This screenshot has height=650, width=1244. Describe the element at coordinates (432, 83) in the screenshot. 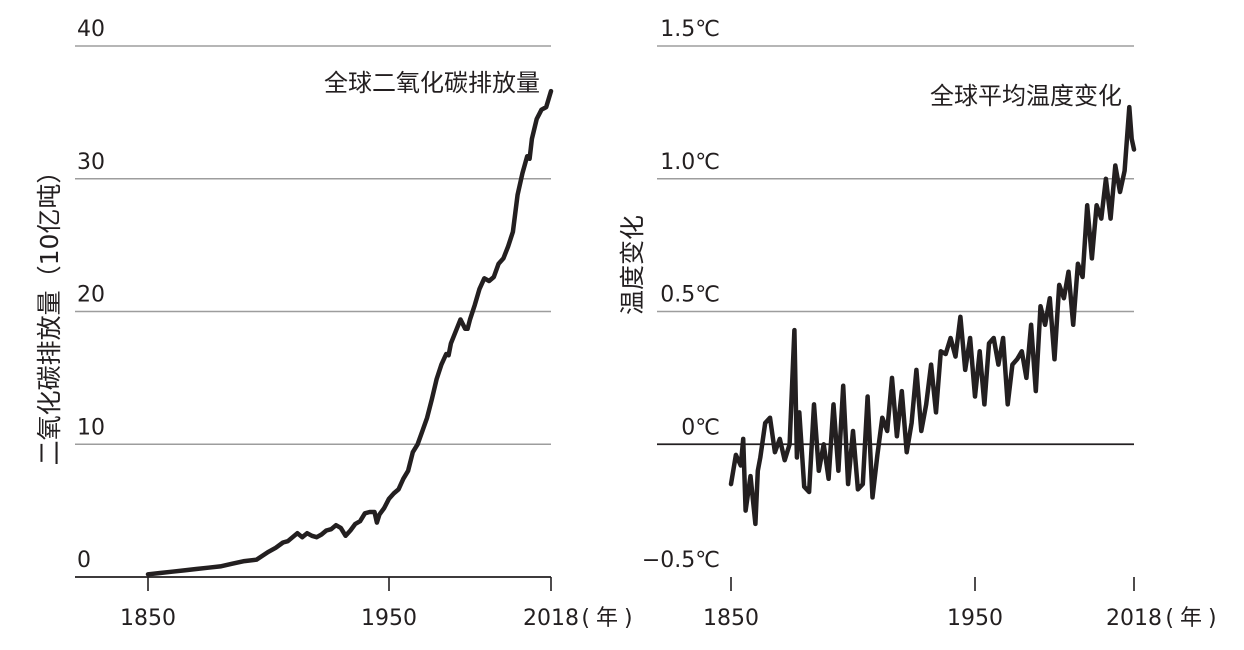

I see `left-series-label: 全球二氧化碳排放量` at that location.